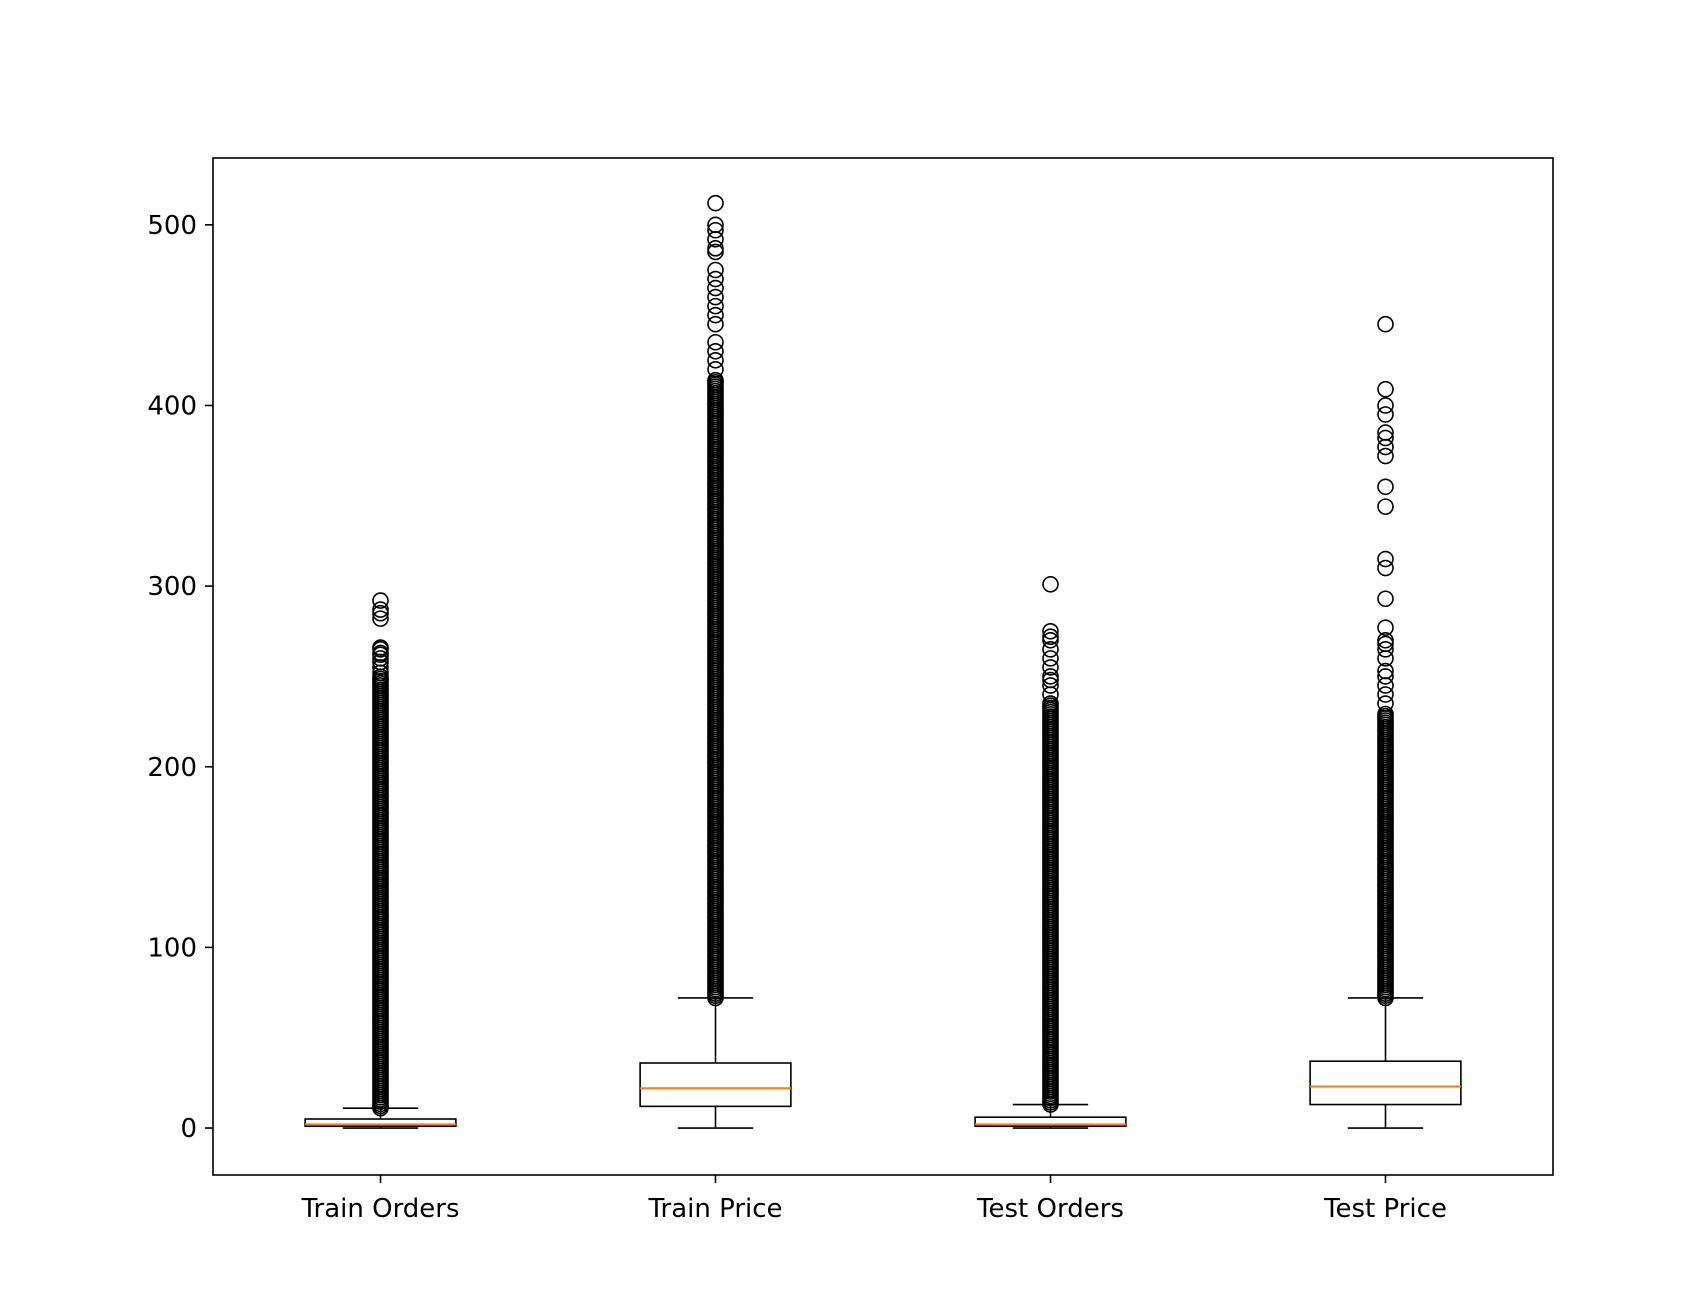 The image size is (1702, 1304). Describe the element at coordinates (172, 948) in the screenshot. I see `y-tick-label: 100` at that location.